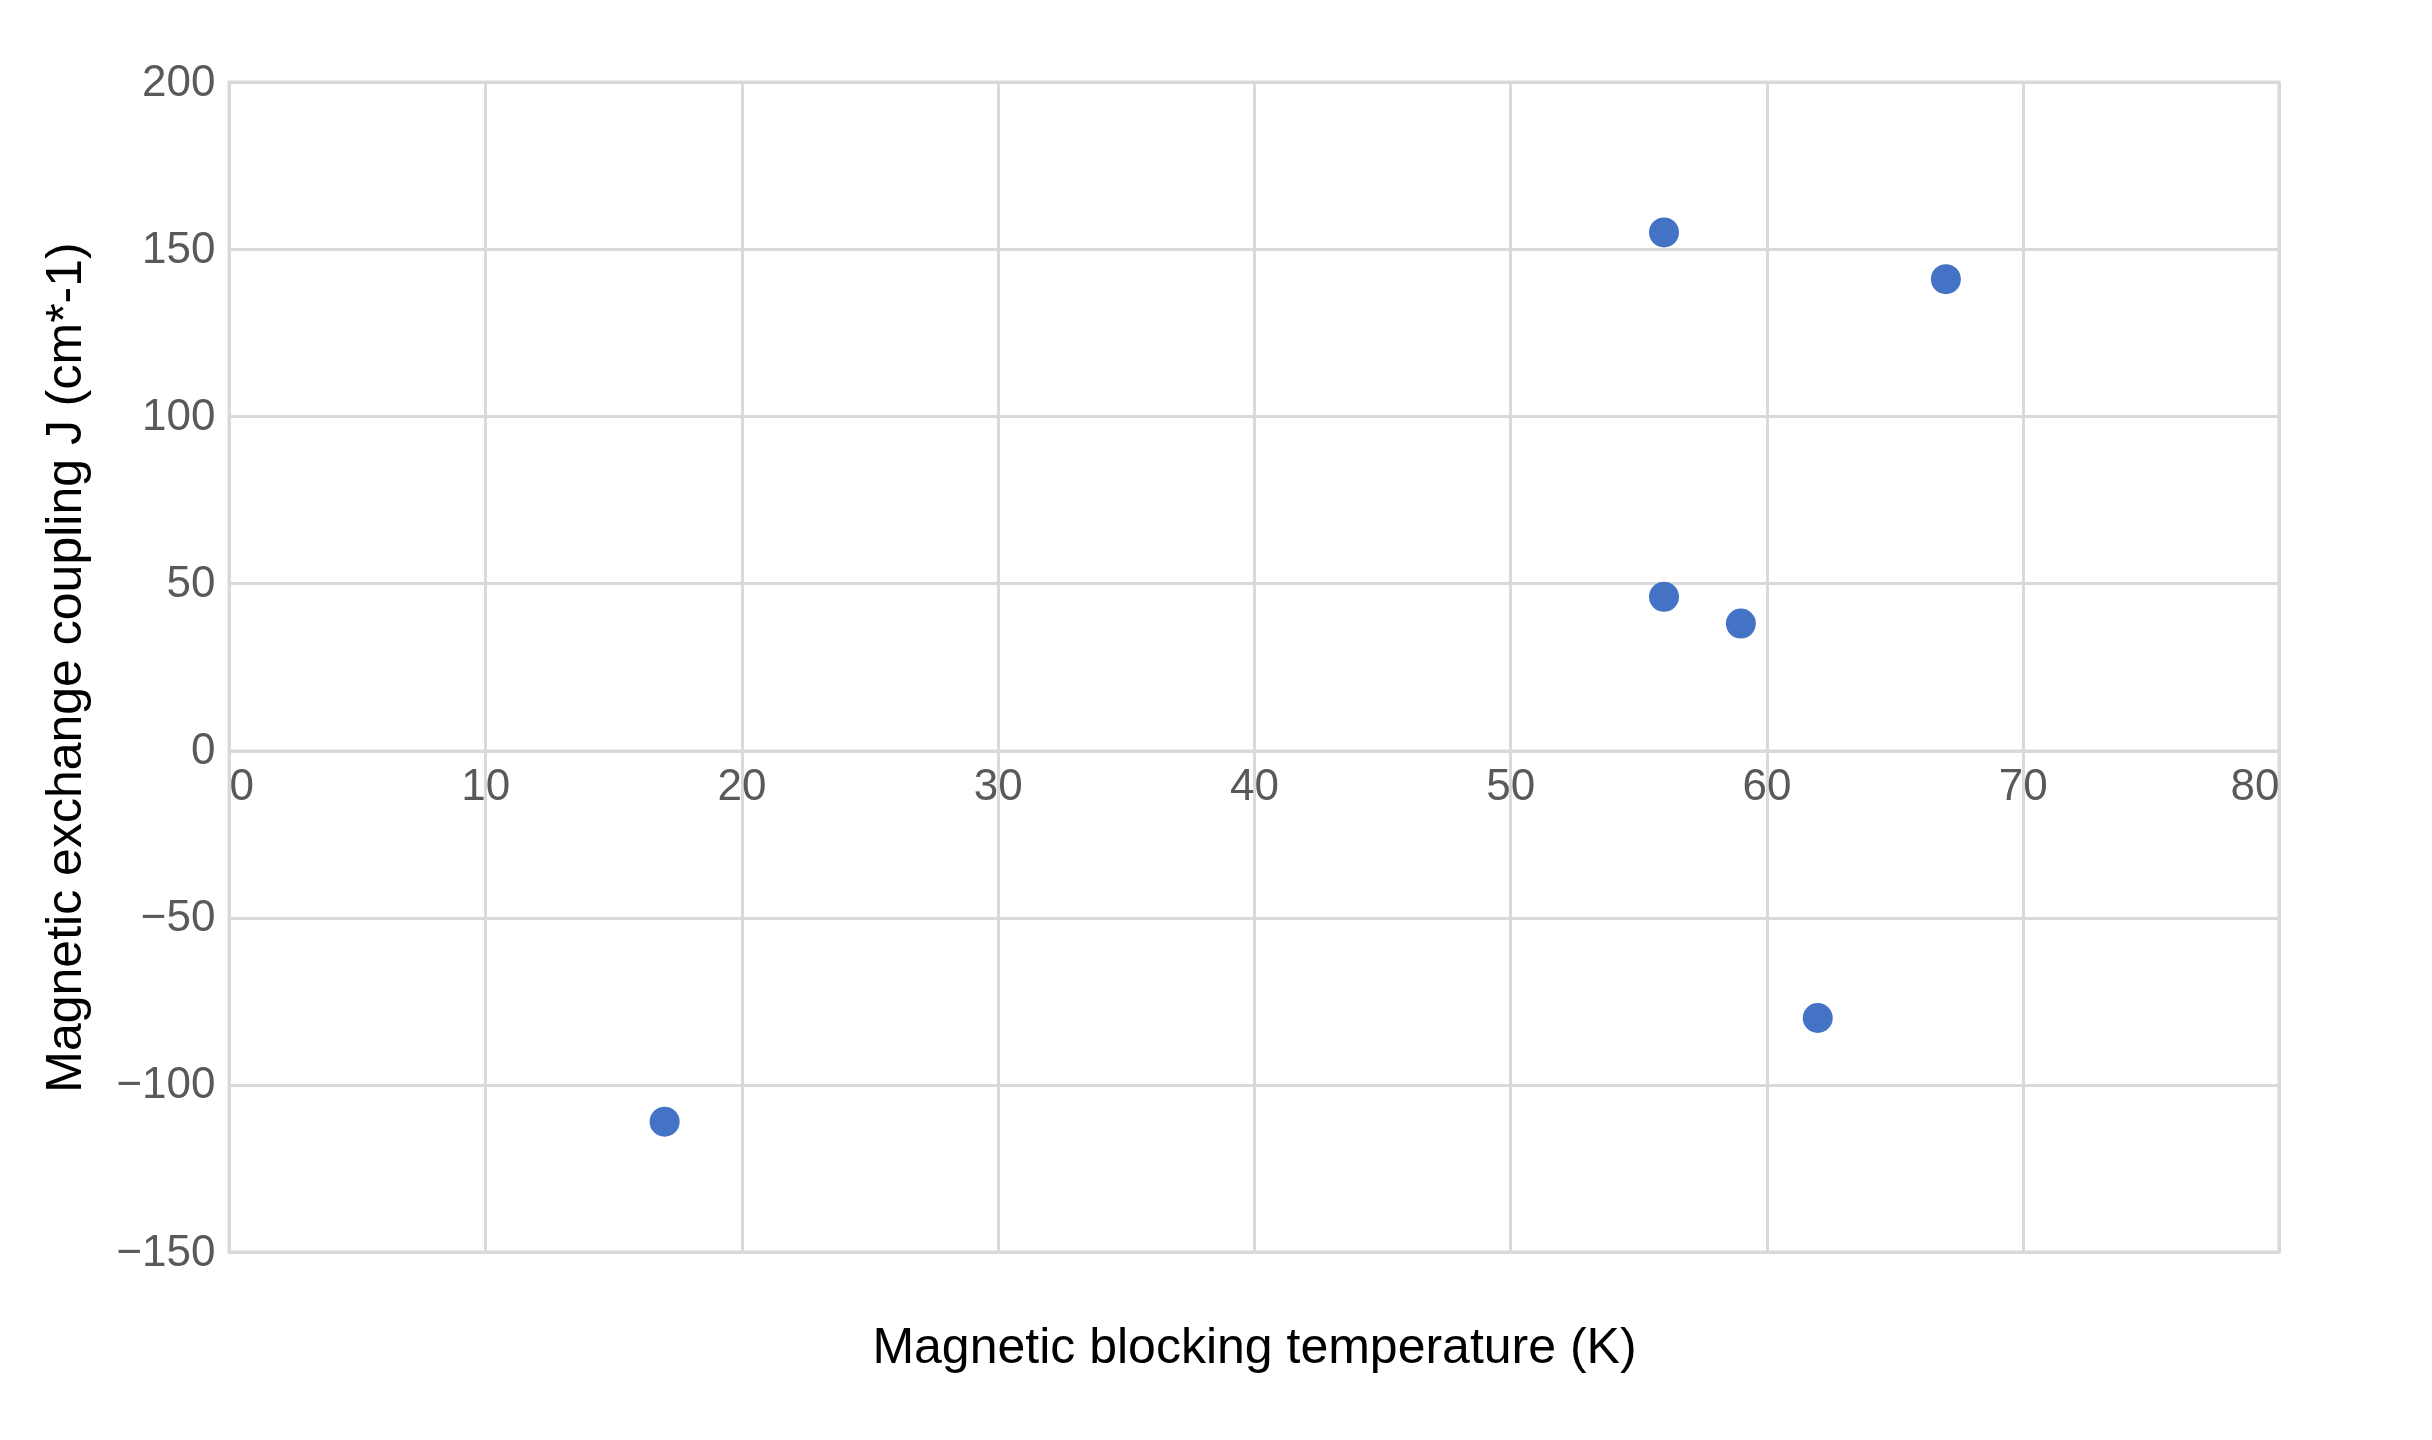  Describe the element at coordinates (1511, 785) in the screenshot. I see `x-tick-label: 50` at that location.